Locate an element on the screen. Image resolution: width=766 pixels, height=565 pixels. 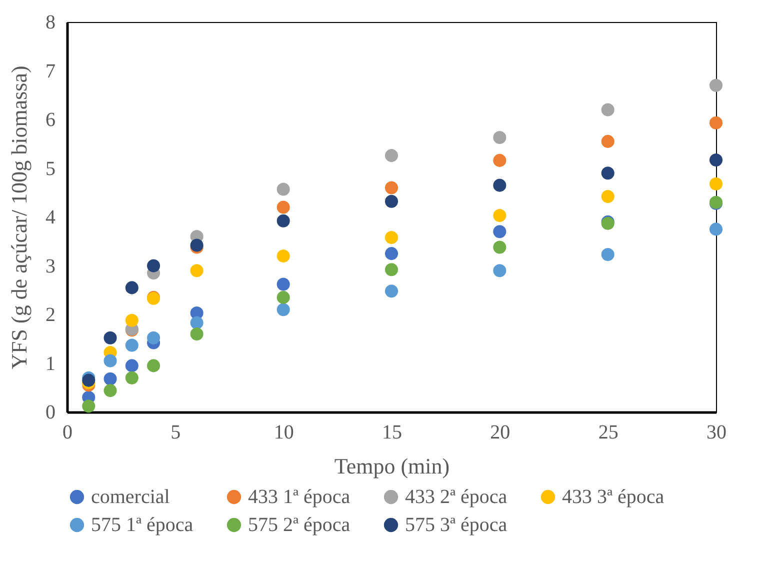
x-tick-label: 5 is located at coordinates (175, 433).